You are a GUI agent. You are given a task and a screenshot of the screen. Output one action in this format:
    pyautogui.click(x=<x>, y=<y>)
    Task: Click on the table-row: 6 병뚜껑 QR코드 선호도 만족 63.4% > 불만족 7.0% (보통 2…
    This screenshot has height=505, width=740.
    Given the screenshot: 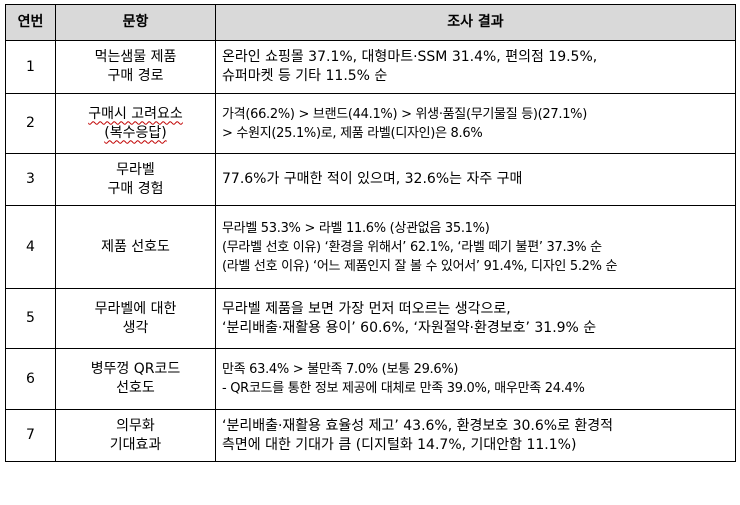 What is the action you would take?
    pyautogui.click(x=370, y=379)
    